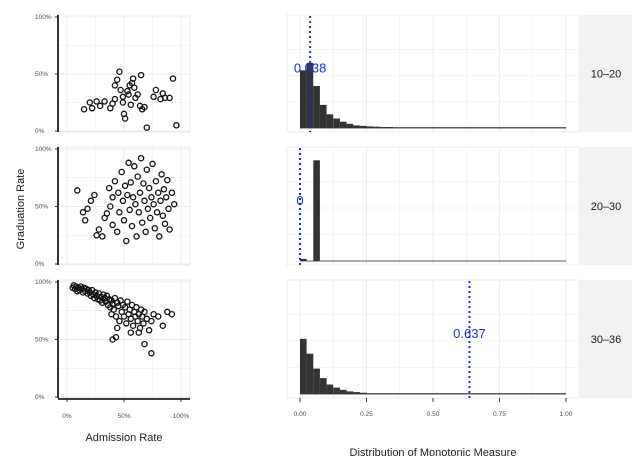 Image resolution: width=636 pixels, height=462 pixels. Describe the element at coordinates (123, 416) in the screenshot. I see `scatter-x-tick-label: 50%` at that location.